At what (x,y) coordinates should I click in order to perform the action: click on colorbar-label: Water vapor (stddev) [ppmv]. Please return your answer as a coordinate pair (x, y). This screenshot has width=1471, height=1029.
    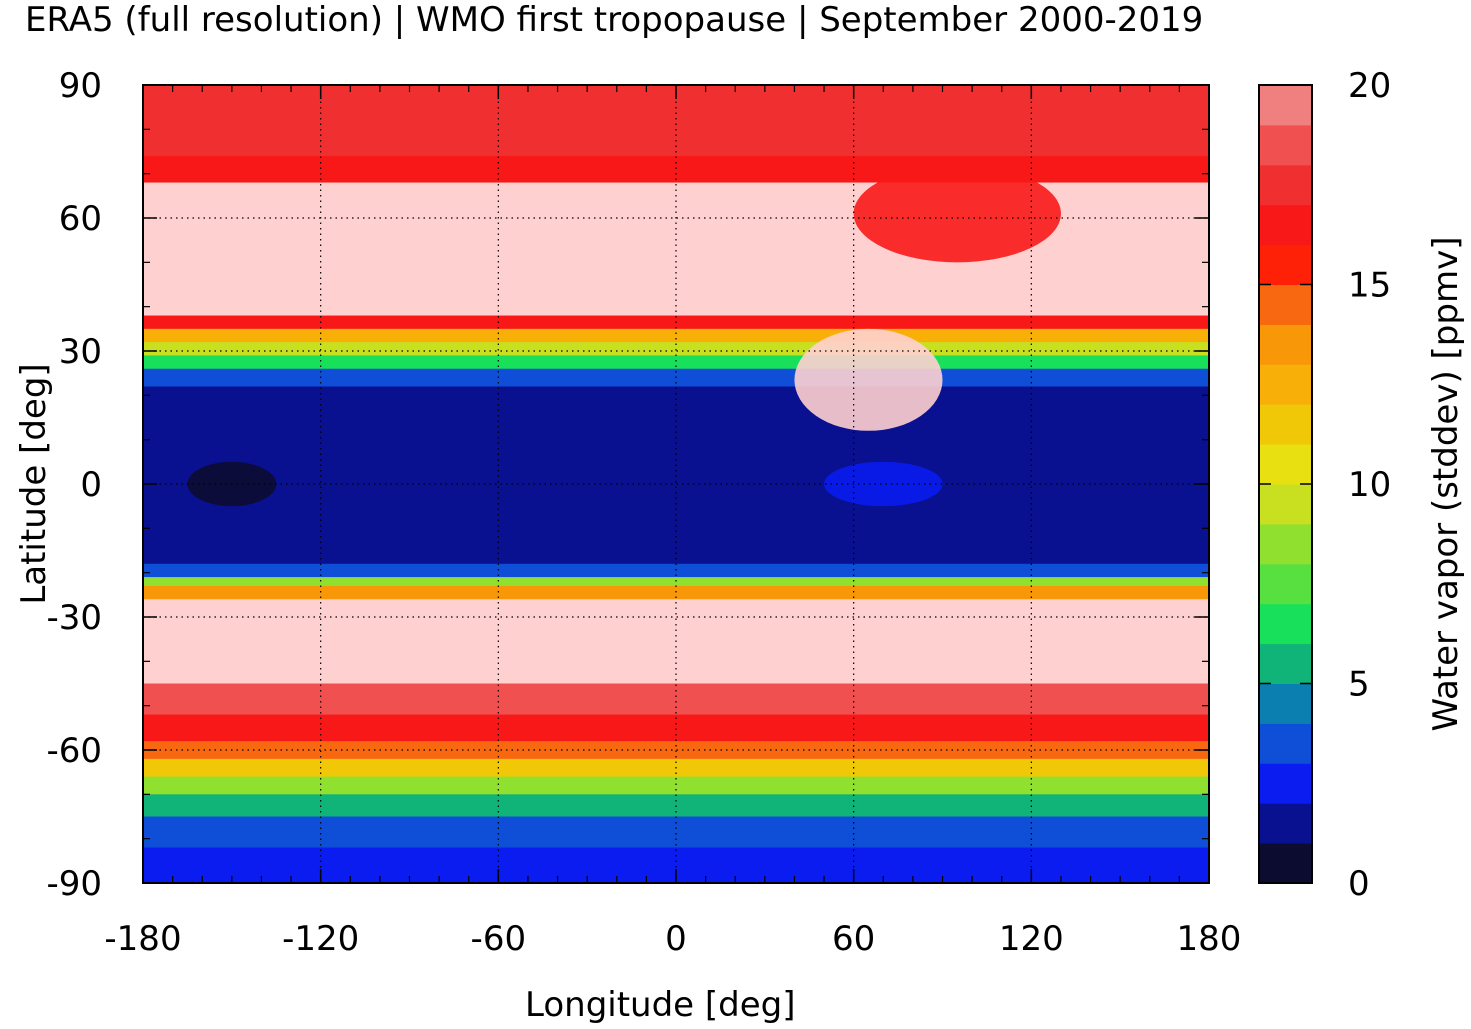
    Looking at the image, I should click on (1446, 484).